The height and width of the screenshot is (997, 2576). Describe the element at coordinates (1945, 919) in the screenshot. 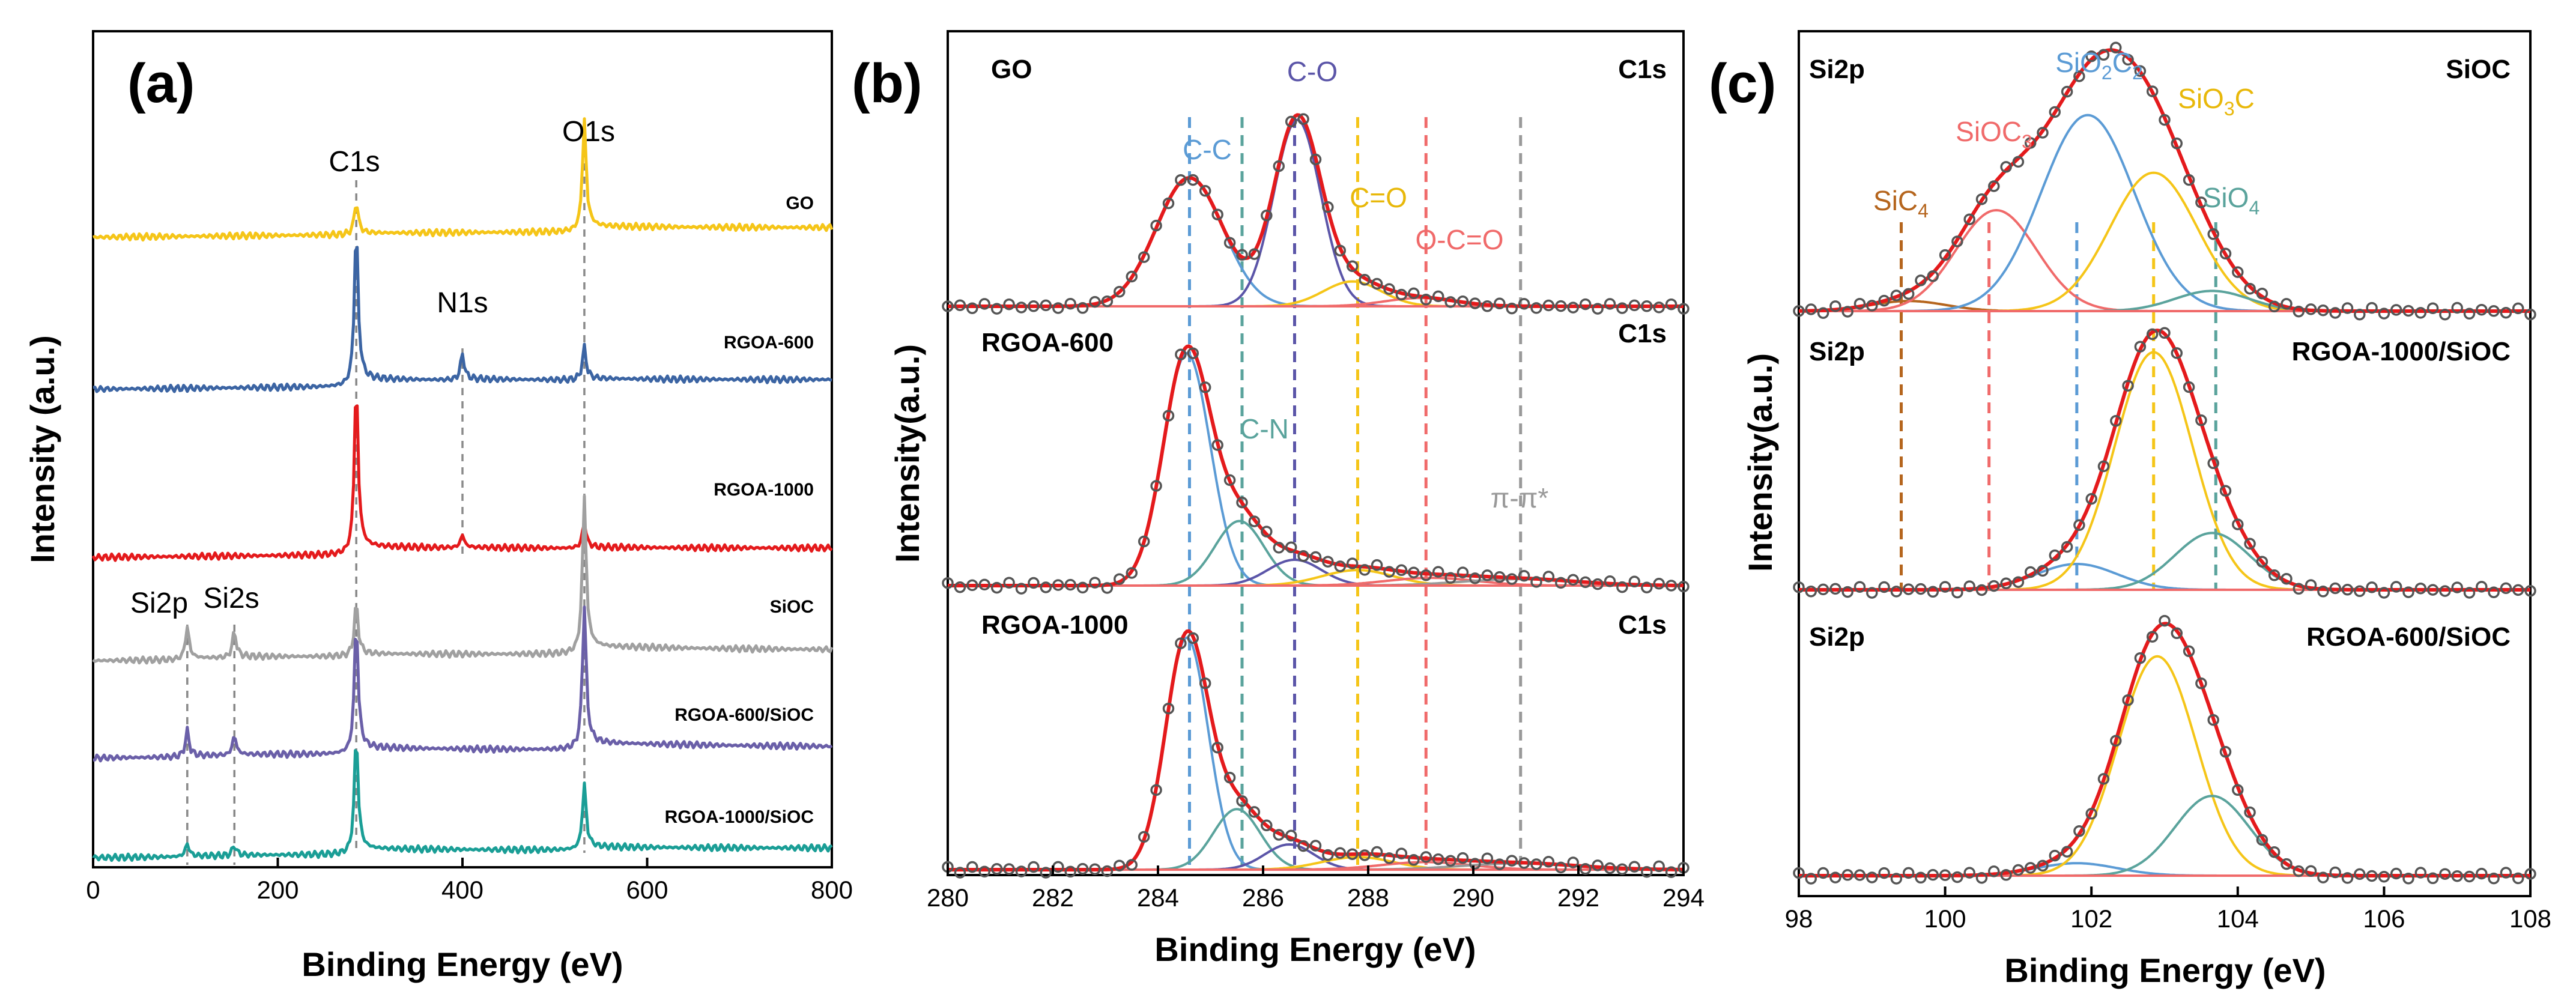

I see `panel-c-tick-label-100: 100` at that location.